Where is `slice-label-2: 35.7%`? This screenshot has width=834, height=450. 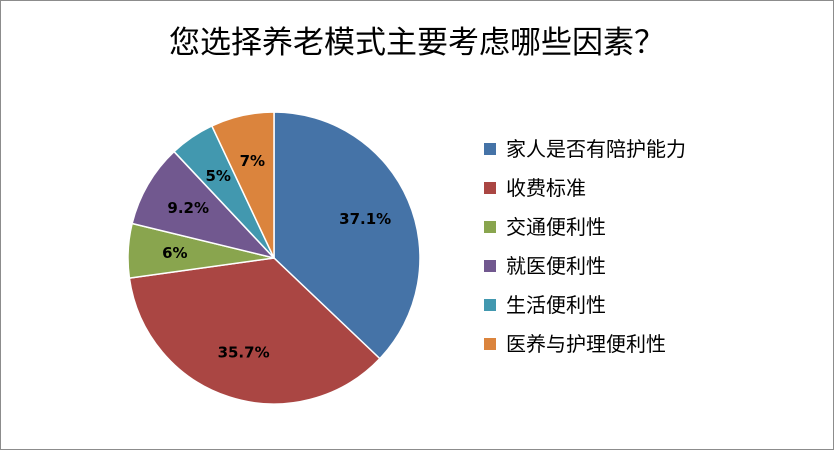
slice-label-2: 35.7% is located at coordinates (244, 353).